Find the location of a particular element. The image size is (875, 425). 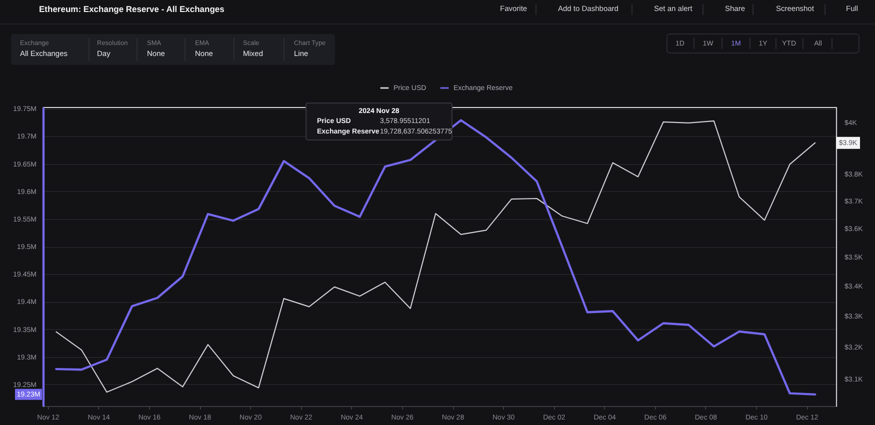

chart-title: Ethereum: Exchange Reserve - All Exchanges is located at coordinates (132, 9).